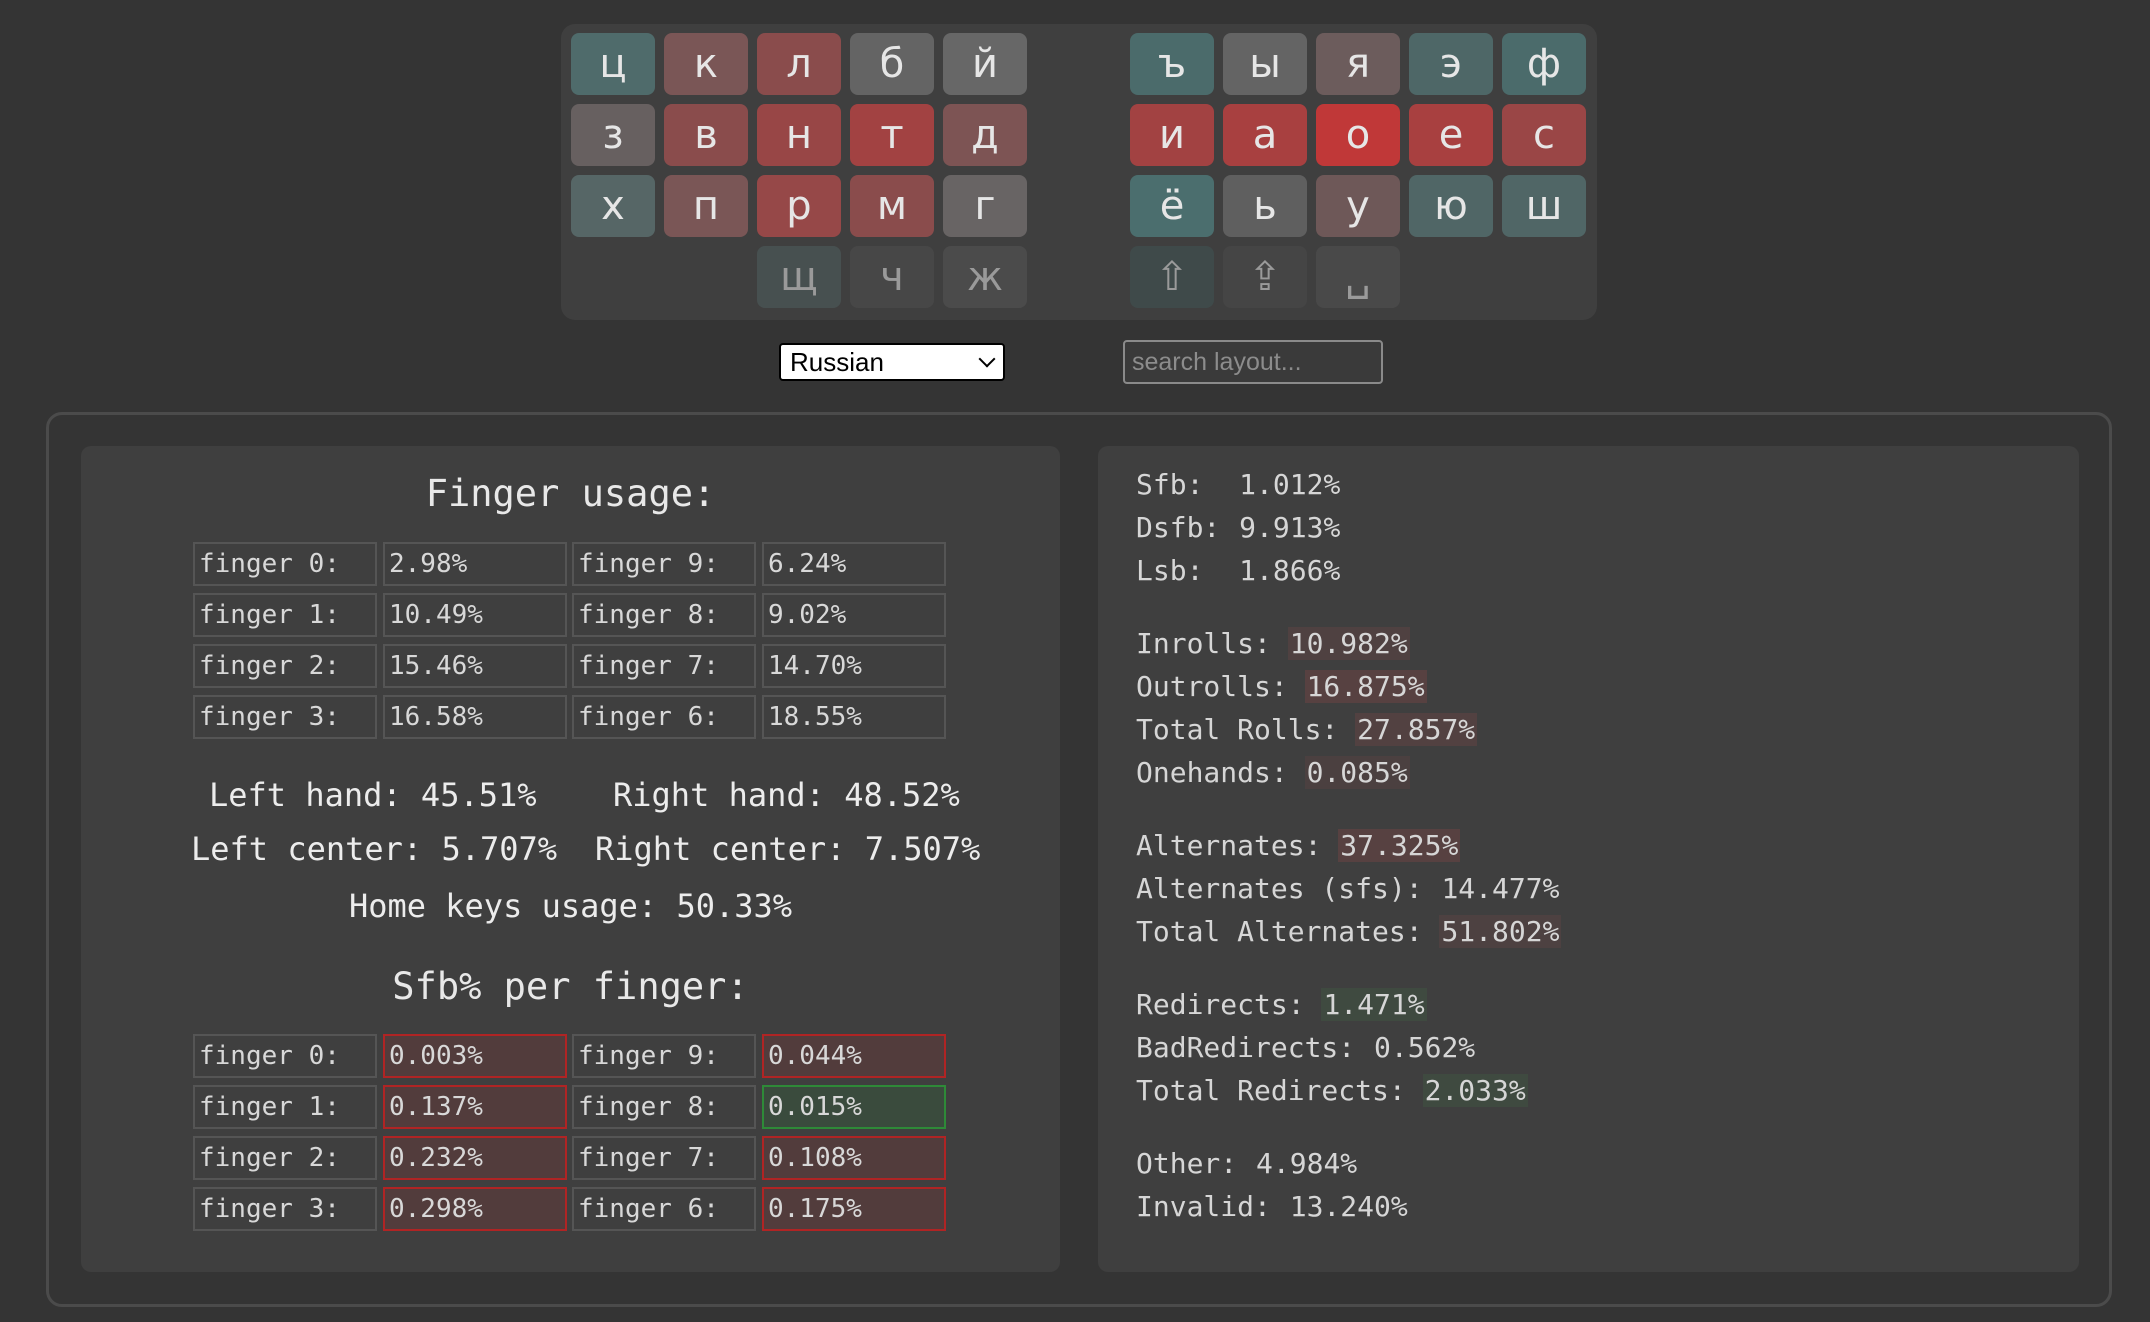 The image size is (2150, 1322). I want to click on language-select-value: Russian, so click(837, 361).